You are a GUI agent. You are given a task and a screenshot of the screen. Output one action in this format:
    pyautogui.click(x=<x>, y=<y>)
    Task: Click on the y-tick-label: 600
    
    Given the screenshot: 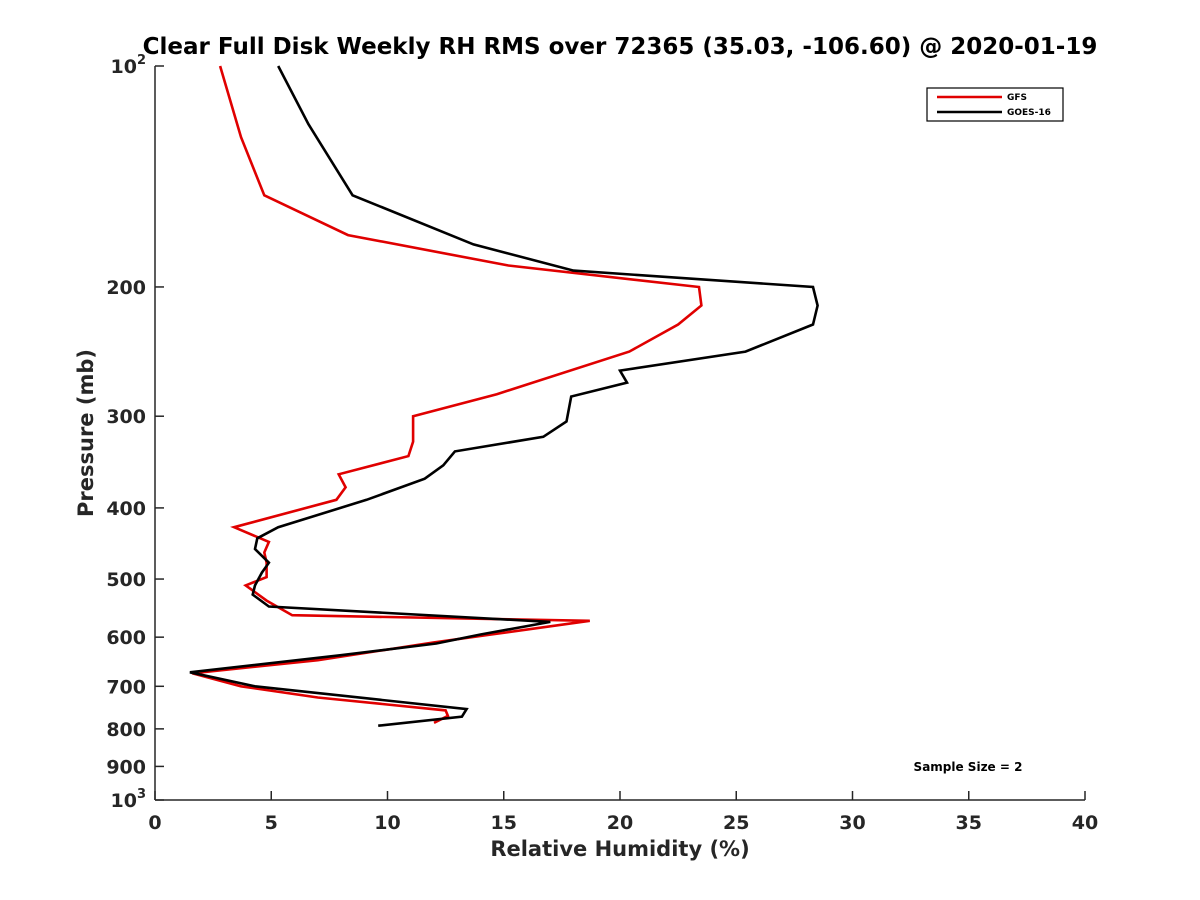 What is the action you would take?
    pyautogui.click(x=126, y=638)
    